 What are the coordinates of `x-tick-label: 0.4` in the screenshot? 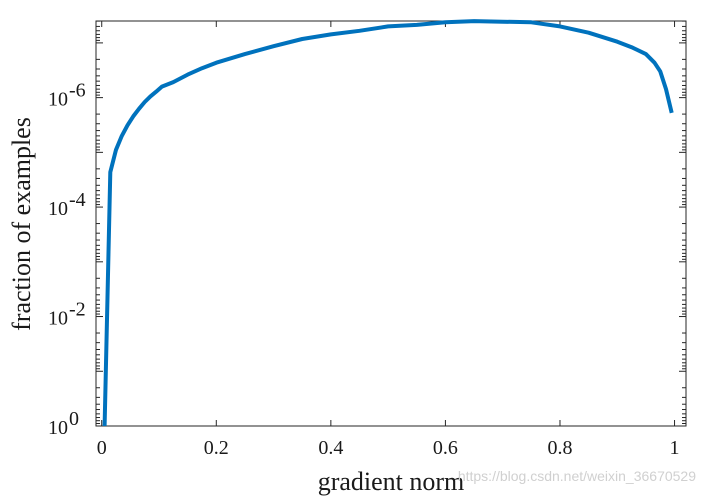 It's located at (330, 448).